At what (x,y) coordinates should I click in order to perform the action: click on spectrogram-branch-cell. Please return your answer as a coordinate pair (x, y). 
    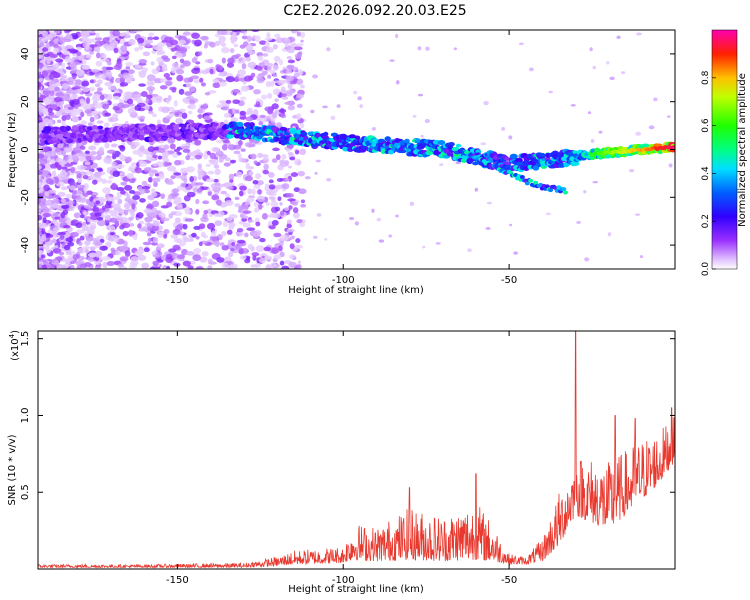
    Looking at the image, I should click on (531, 180).